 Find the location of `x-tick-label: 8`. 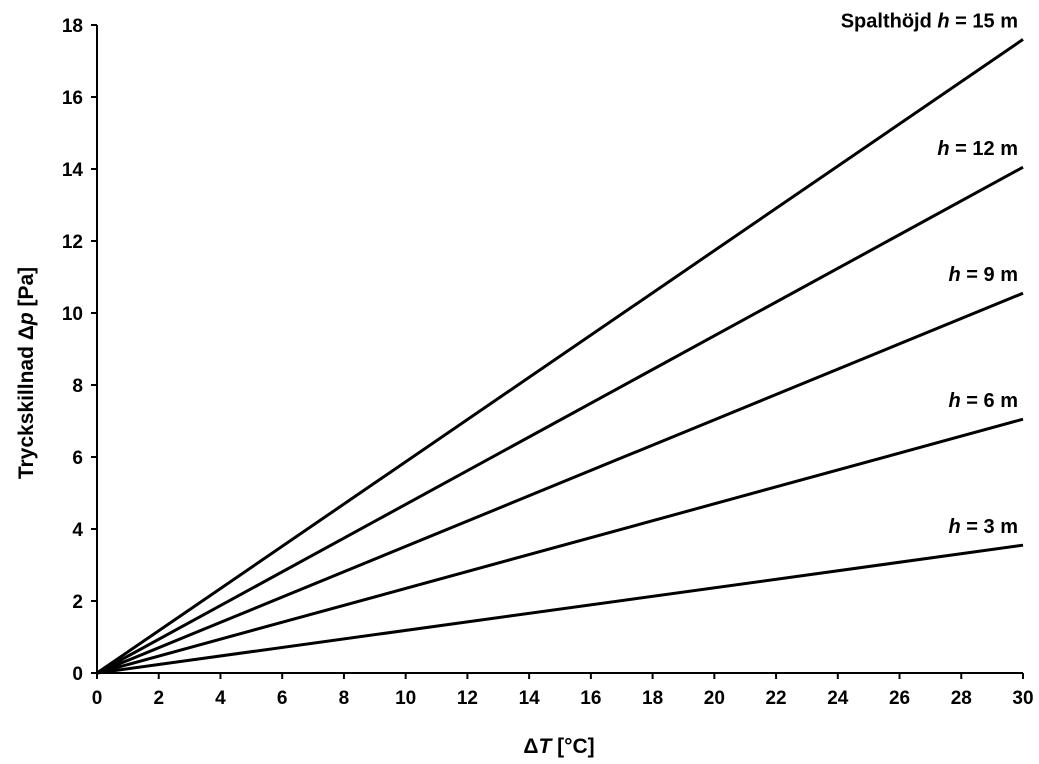

x-tick-label: 8 is located at coordinates (344, 698).